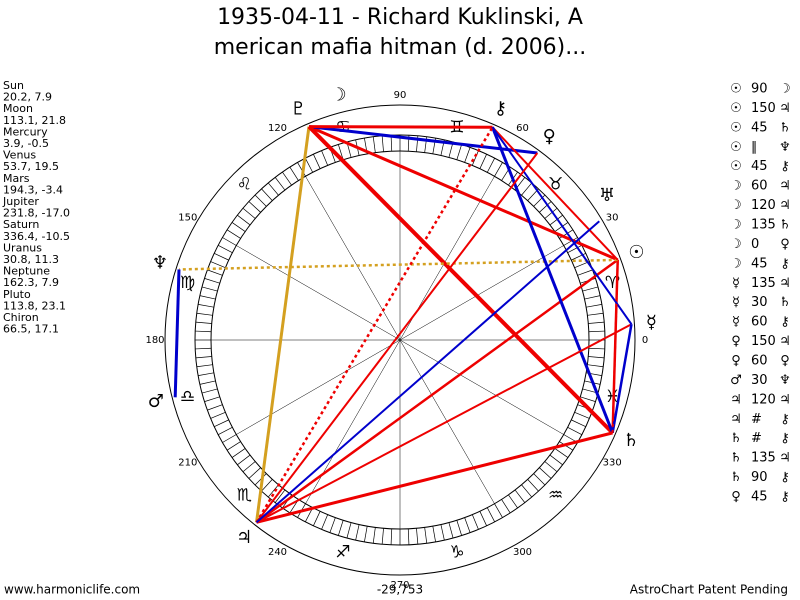 Image resolution: width=800 pixels, height=600 pixels. I want to click on planet-position: 231.8, -17.0, so click(36, 213).